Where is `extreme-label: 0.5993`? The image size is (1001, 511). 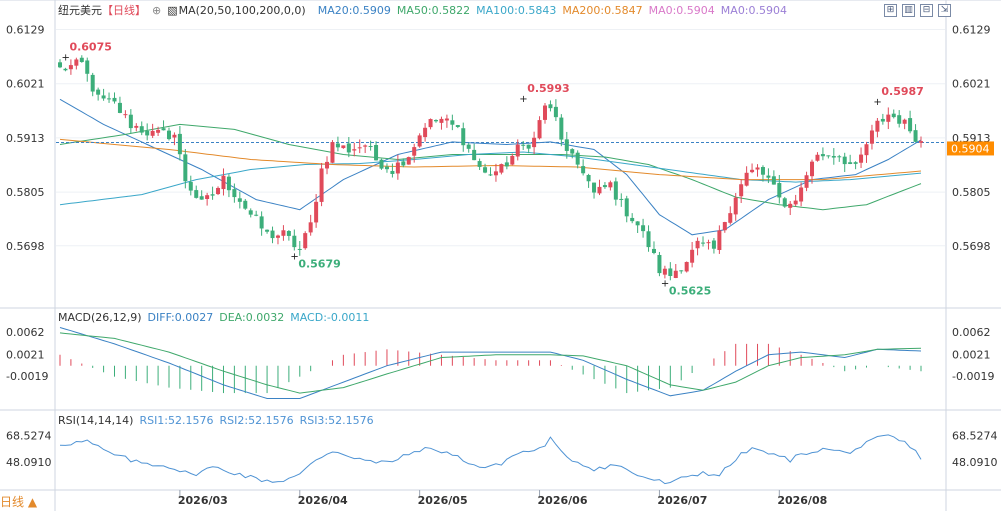
extreme-label: 0.5993 is located at coordinates (548, 88).